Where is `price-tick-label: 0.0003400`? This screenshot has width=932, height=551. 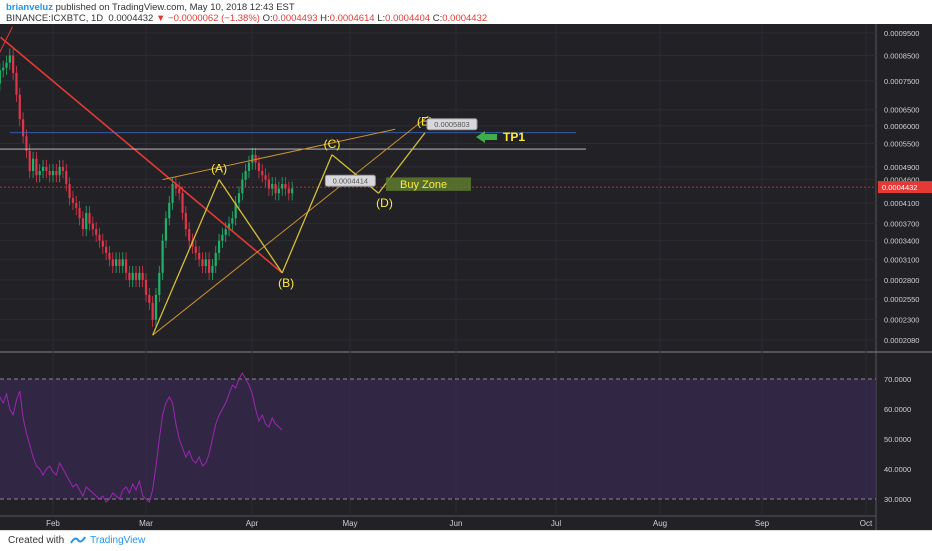 price-tick-label: 0.0003400 is located at coordinates (901, 241).